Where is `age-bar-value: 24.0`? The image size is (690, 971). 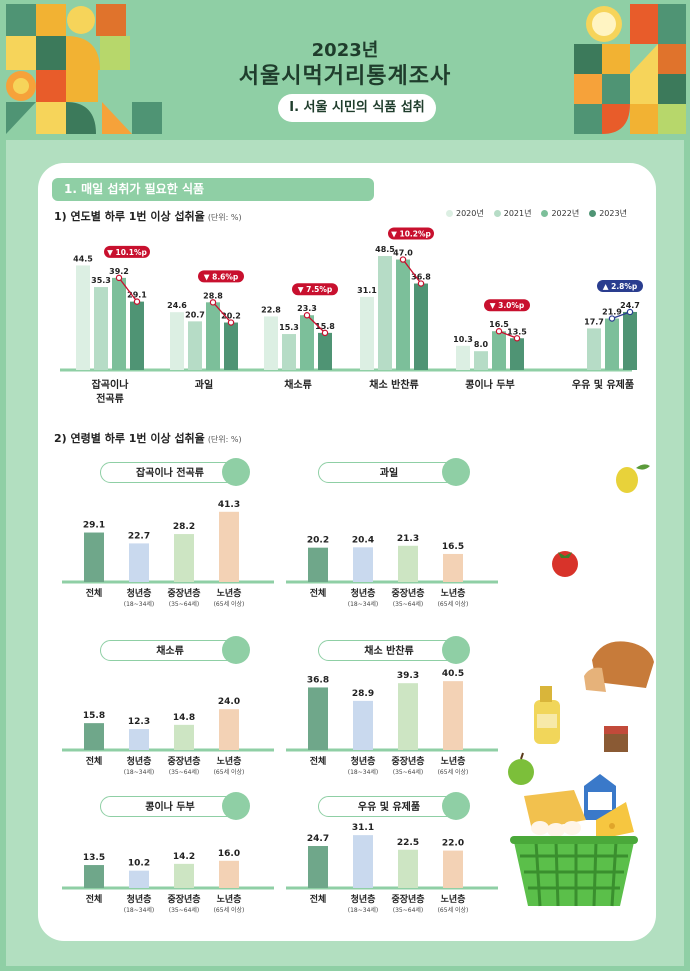
age-bar-value: 24.0 is located at coordinates (229, 702).